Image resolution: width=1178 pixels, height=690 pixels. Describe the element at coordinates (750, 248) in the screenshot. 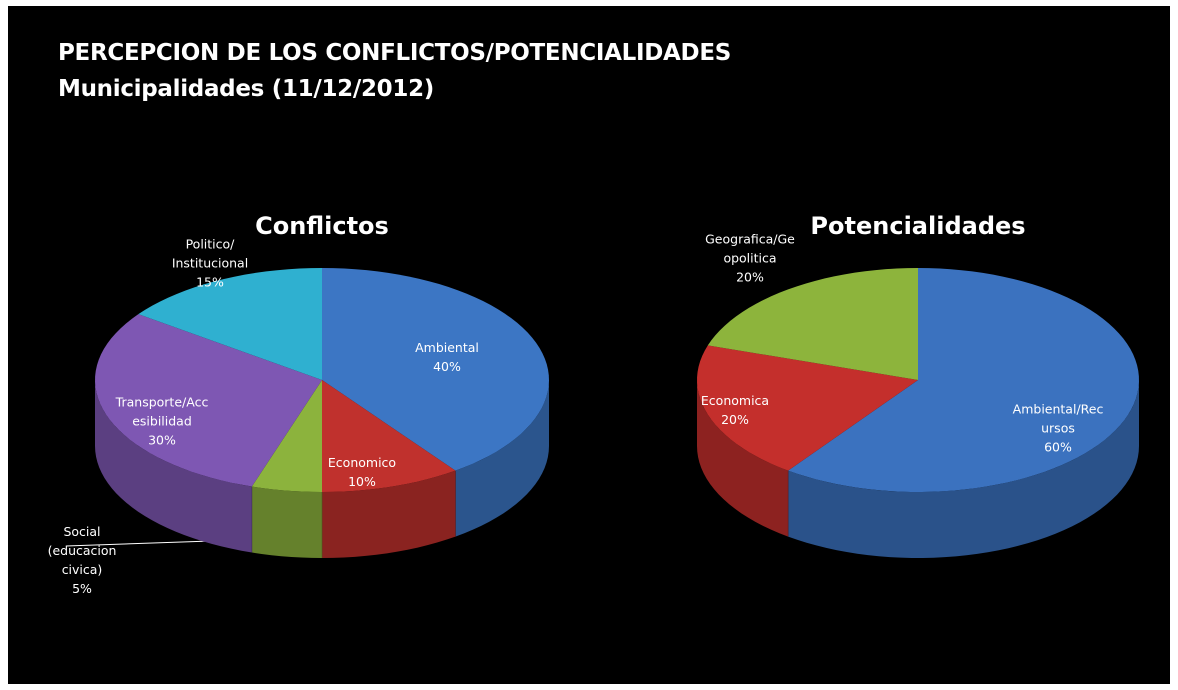

I see `category-label: Geografica/Ge opolitica` at that location.